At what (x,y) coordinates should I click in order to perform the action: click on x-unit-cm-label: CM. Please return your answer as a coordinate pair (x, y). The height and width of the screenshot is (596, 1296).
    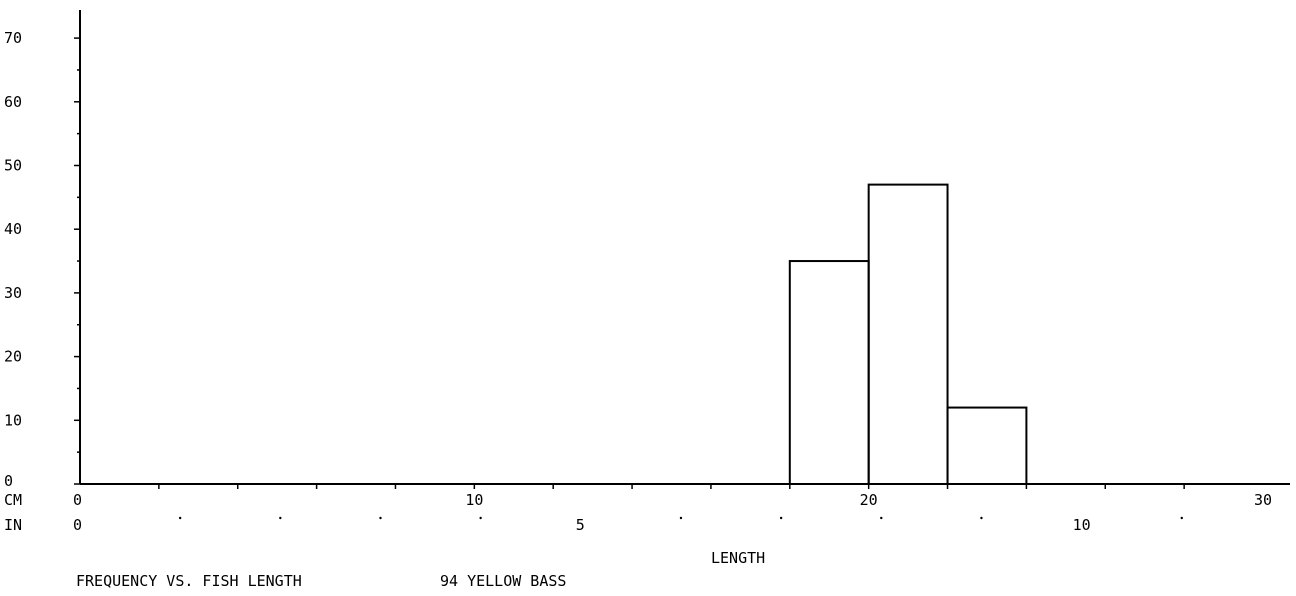
    Looking at the image, I should click on (13, 500).